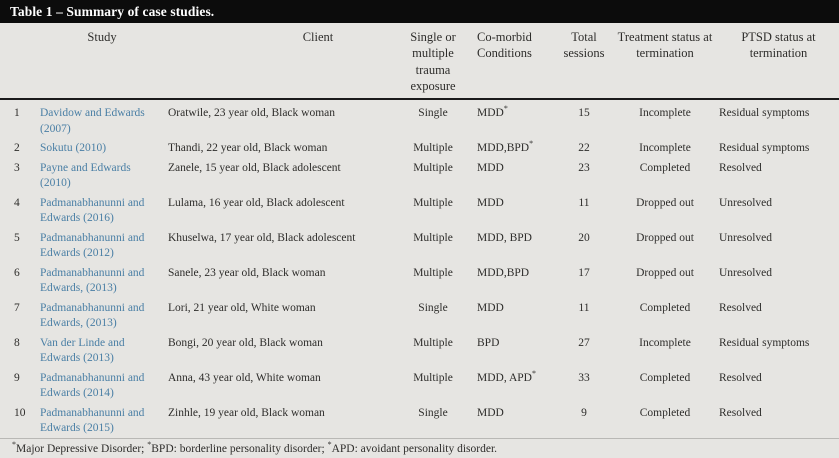  What do you see at coordinates (584, 342) in the screenshot?
I see `total-sessions: 27` at bounding box center [584, 342].